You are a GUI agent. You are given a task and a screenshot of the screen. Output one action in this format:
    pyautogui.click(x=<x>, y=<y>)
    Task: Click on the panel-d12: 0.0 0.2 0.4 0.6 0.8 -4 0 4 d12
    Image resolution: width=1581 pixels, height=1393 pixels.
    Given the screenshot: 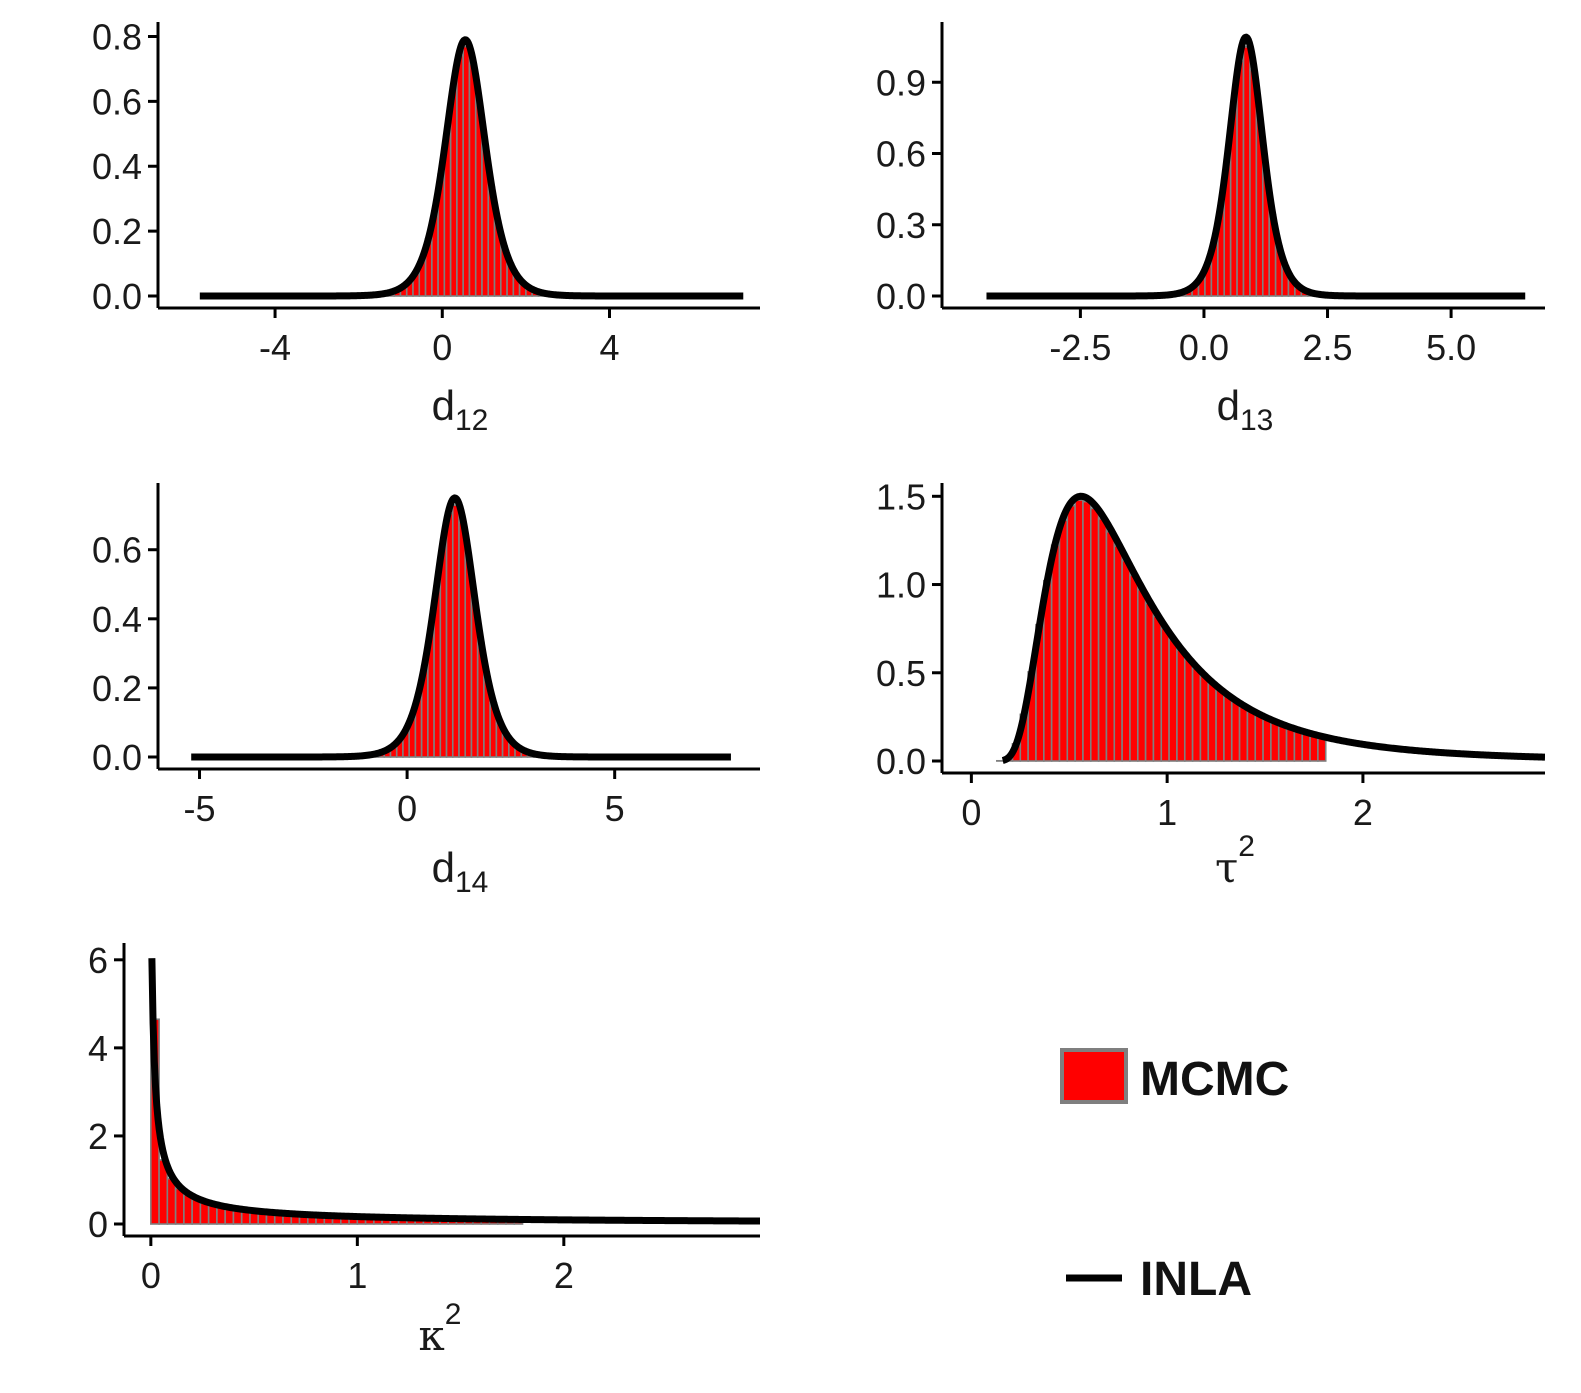 What is the action you would take?
    pyautogui.click(x=426, y=226)
    